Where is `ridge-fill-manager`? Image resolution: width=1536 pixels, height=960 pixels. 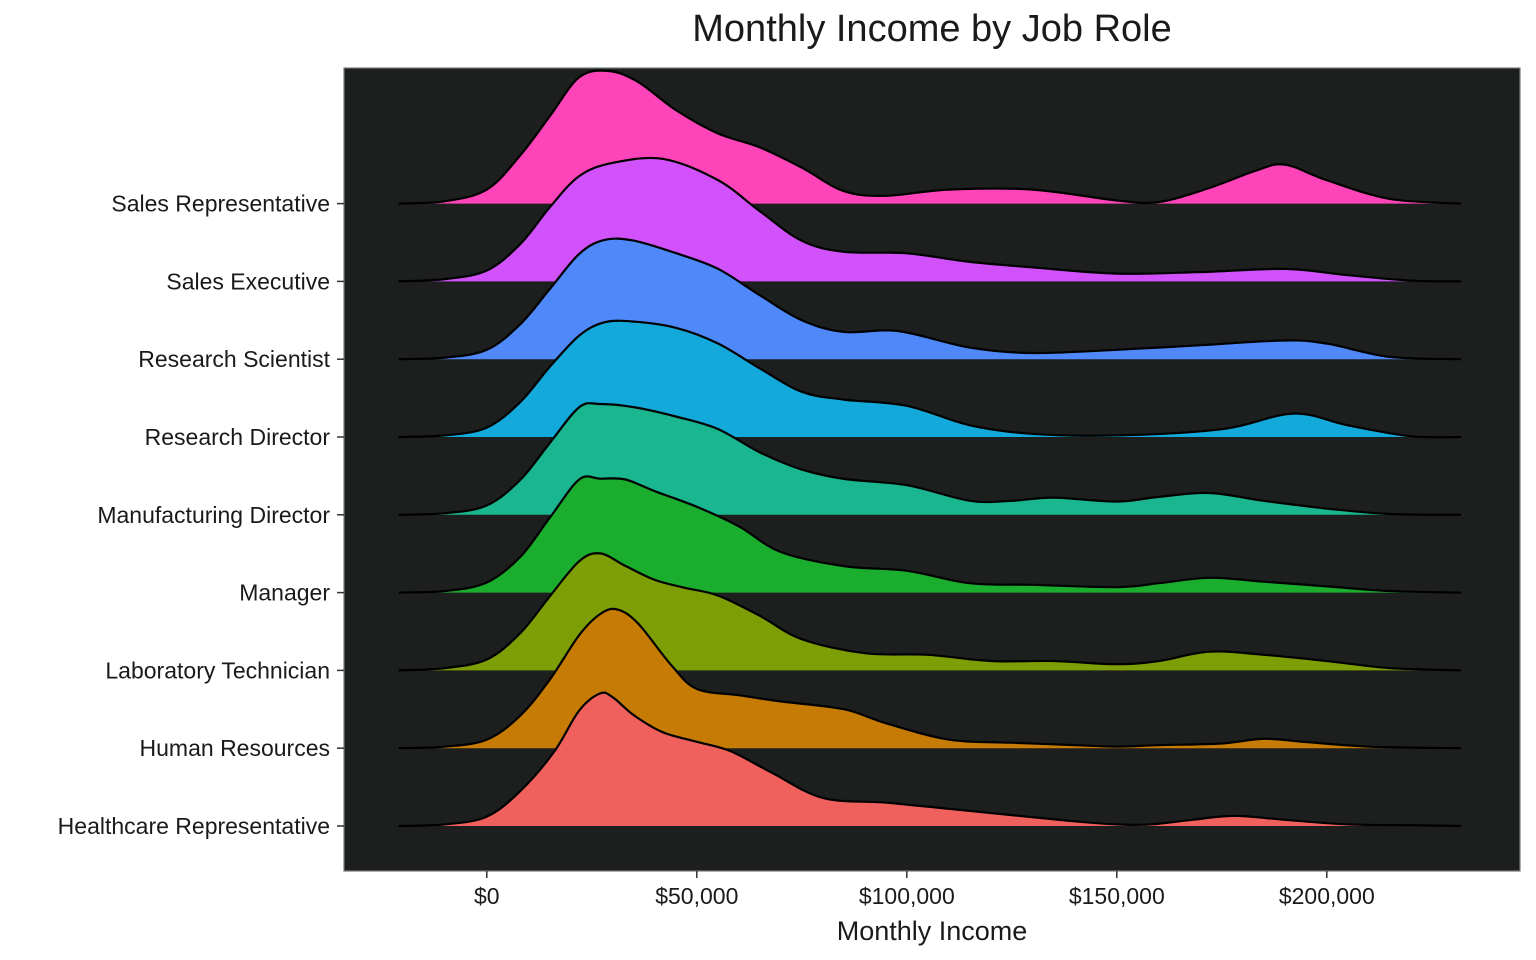
ridge-fill-manager is located at coordinates (930, 534).